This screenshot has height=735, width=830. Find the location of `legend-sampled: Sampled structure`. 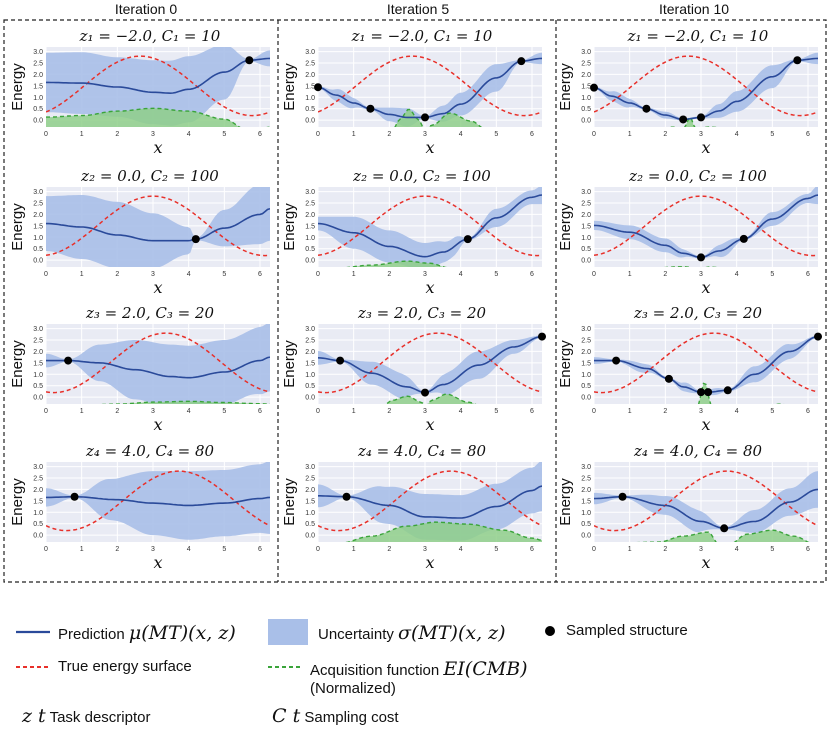

legend-sampled: Sampled structure is located at coordinates (627, 630).